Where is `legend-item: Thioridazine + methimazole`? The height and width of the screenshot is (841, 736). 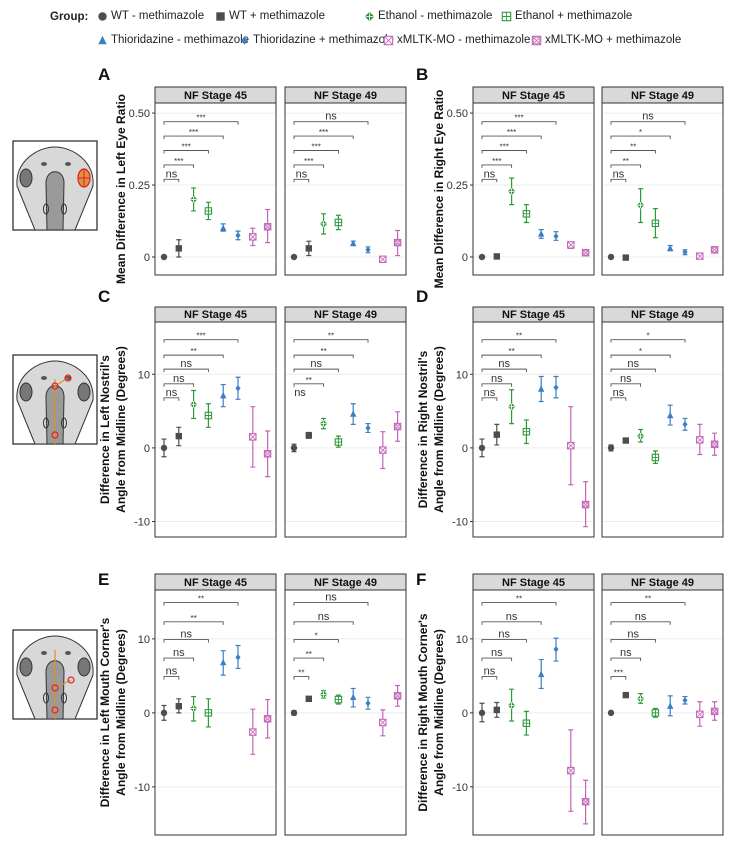 legend-item: Thioridazine + methimazole is located at coordinates (316, 40).